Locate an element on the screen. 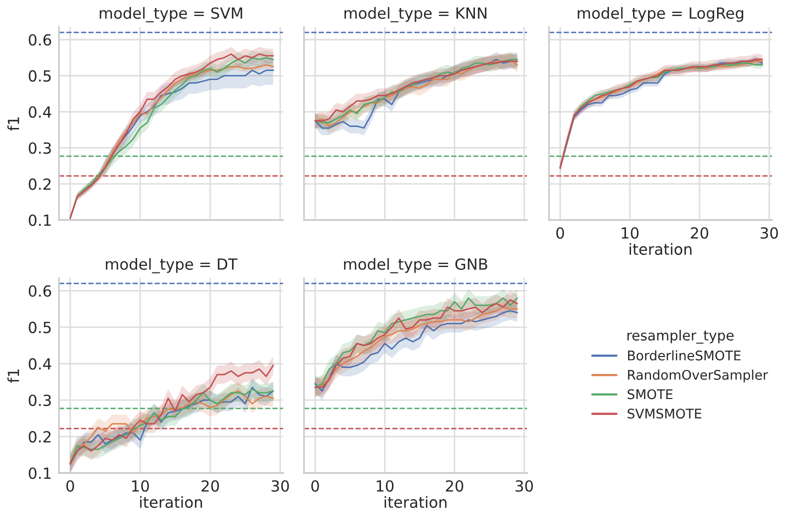 The width and height of the screenshot is (787, 513). legend-label: SMOTE is located at coordinates (650, 394).